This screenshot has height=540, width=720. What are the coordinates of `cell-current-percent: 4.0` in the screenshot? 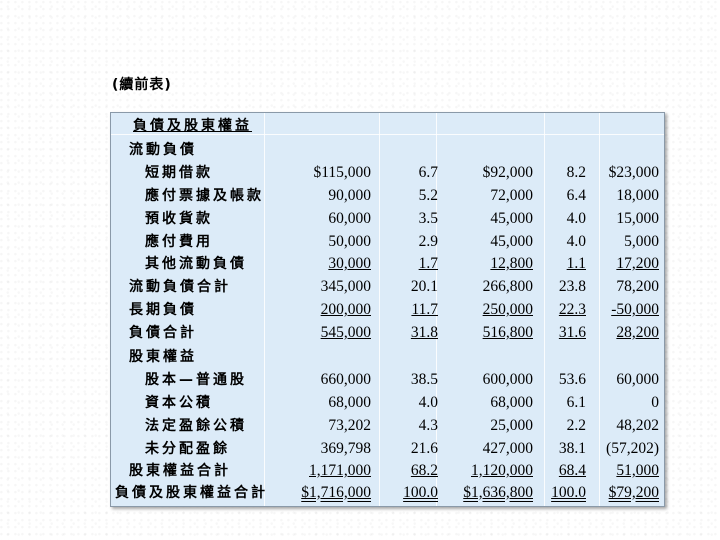 It's located at (428, 402).